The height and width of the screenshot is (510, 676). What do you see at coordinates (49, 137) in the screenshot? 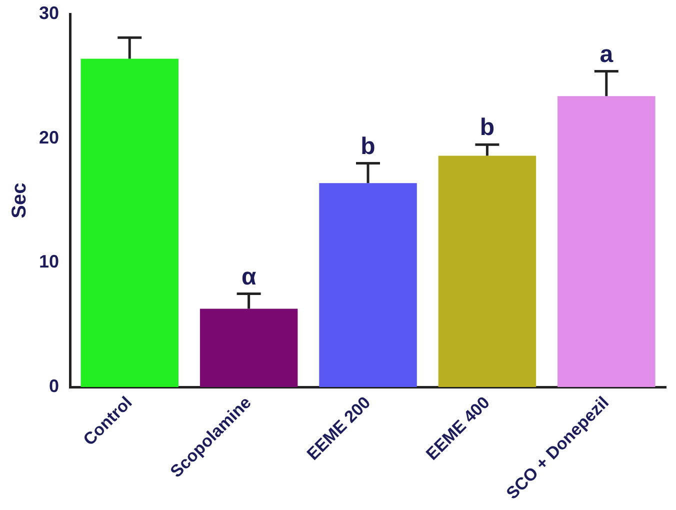
I see `y-tick-label: 20` at bounding box center [49, 137].